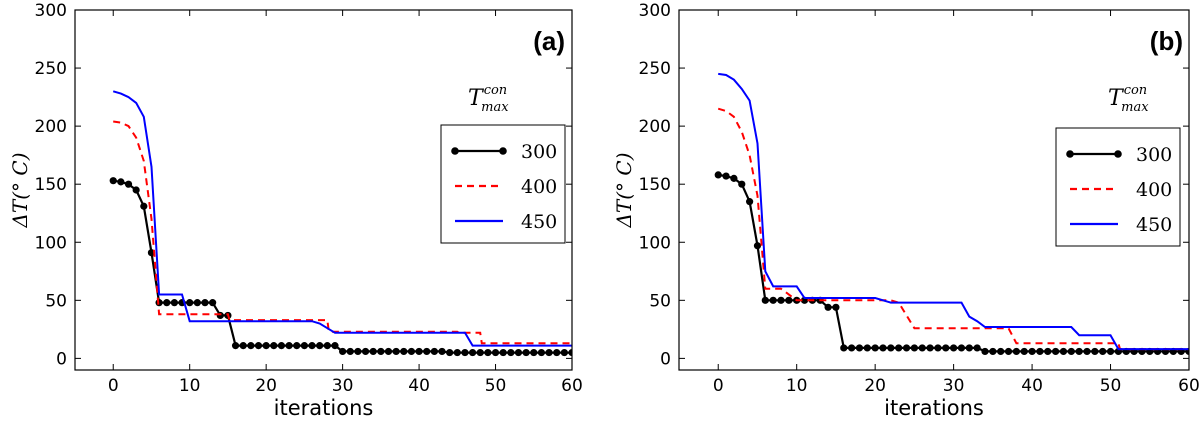 The height and width of the screenshot is (424, 1200). What do you see at coordinates (1154, 225) in the screenshot?
I see `legend-label-450: 450` at bounding box center [1154, 225].